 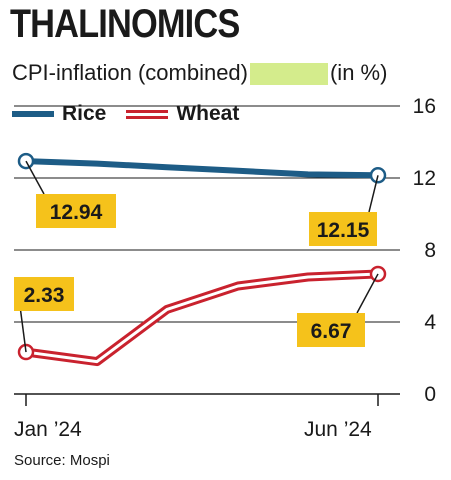 What do you see at coordinates (125, 24) in the screenshot?
I see `chart-title: THALINOMICS` at bounding box center [125, 24].